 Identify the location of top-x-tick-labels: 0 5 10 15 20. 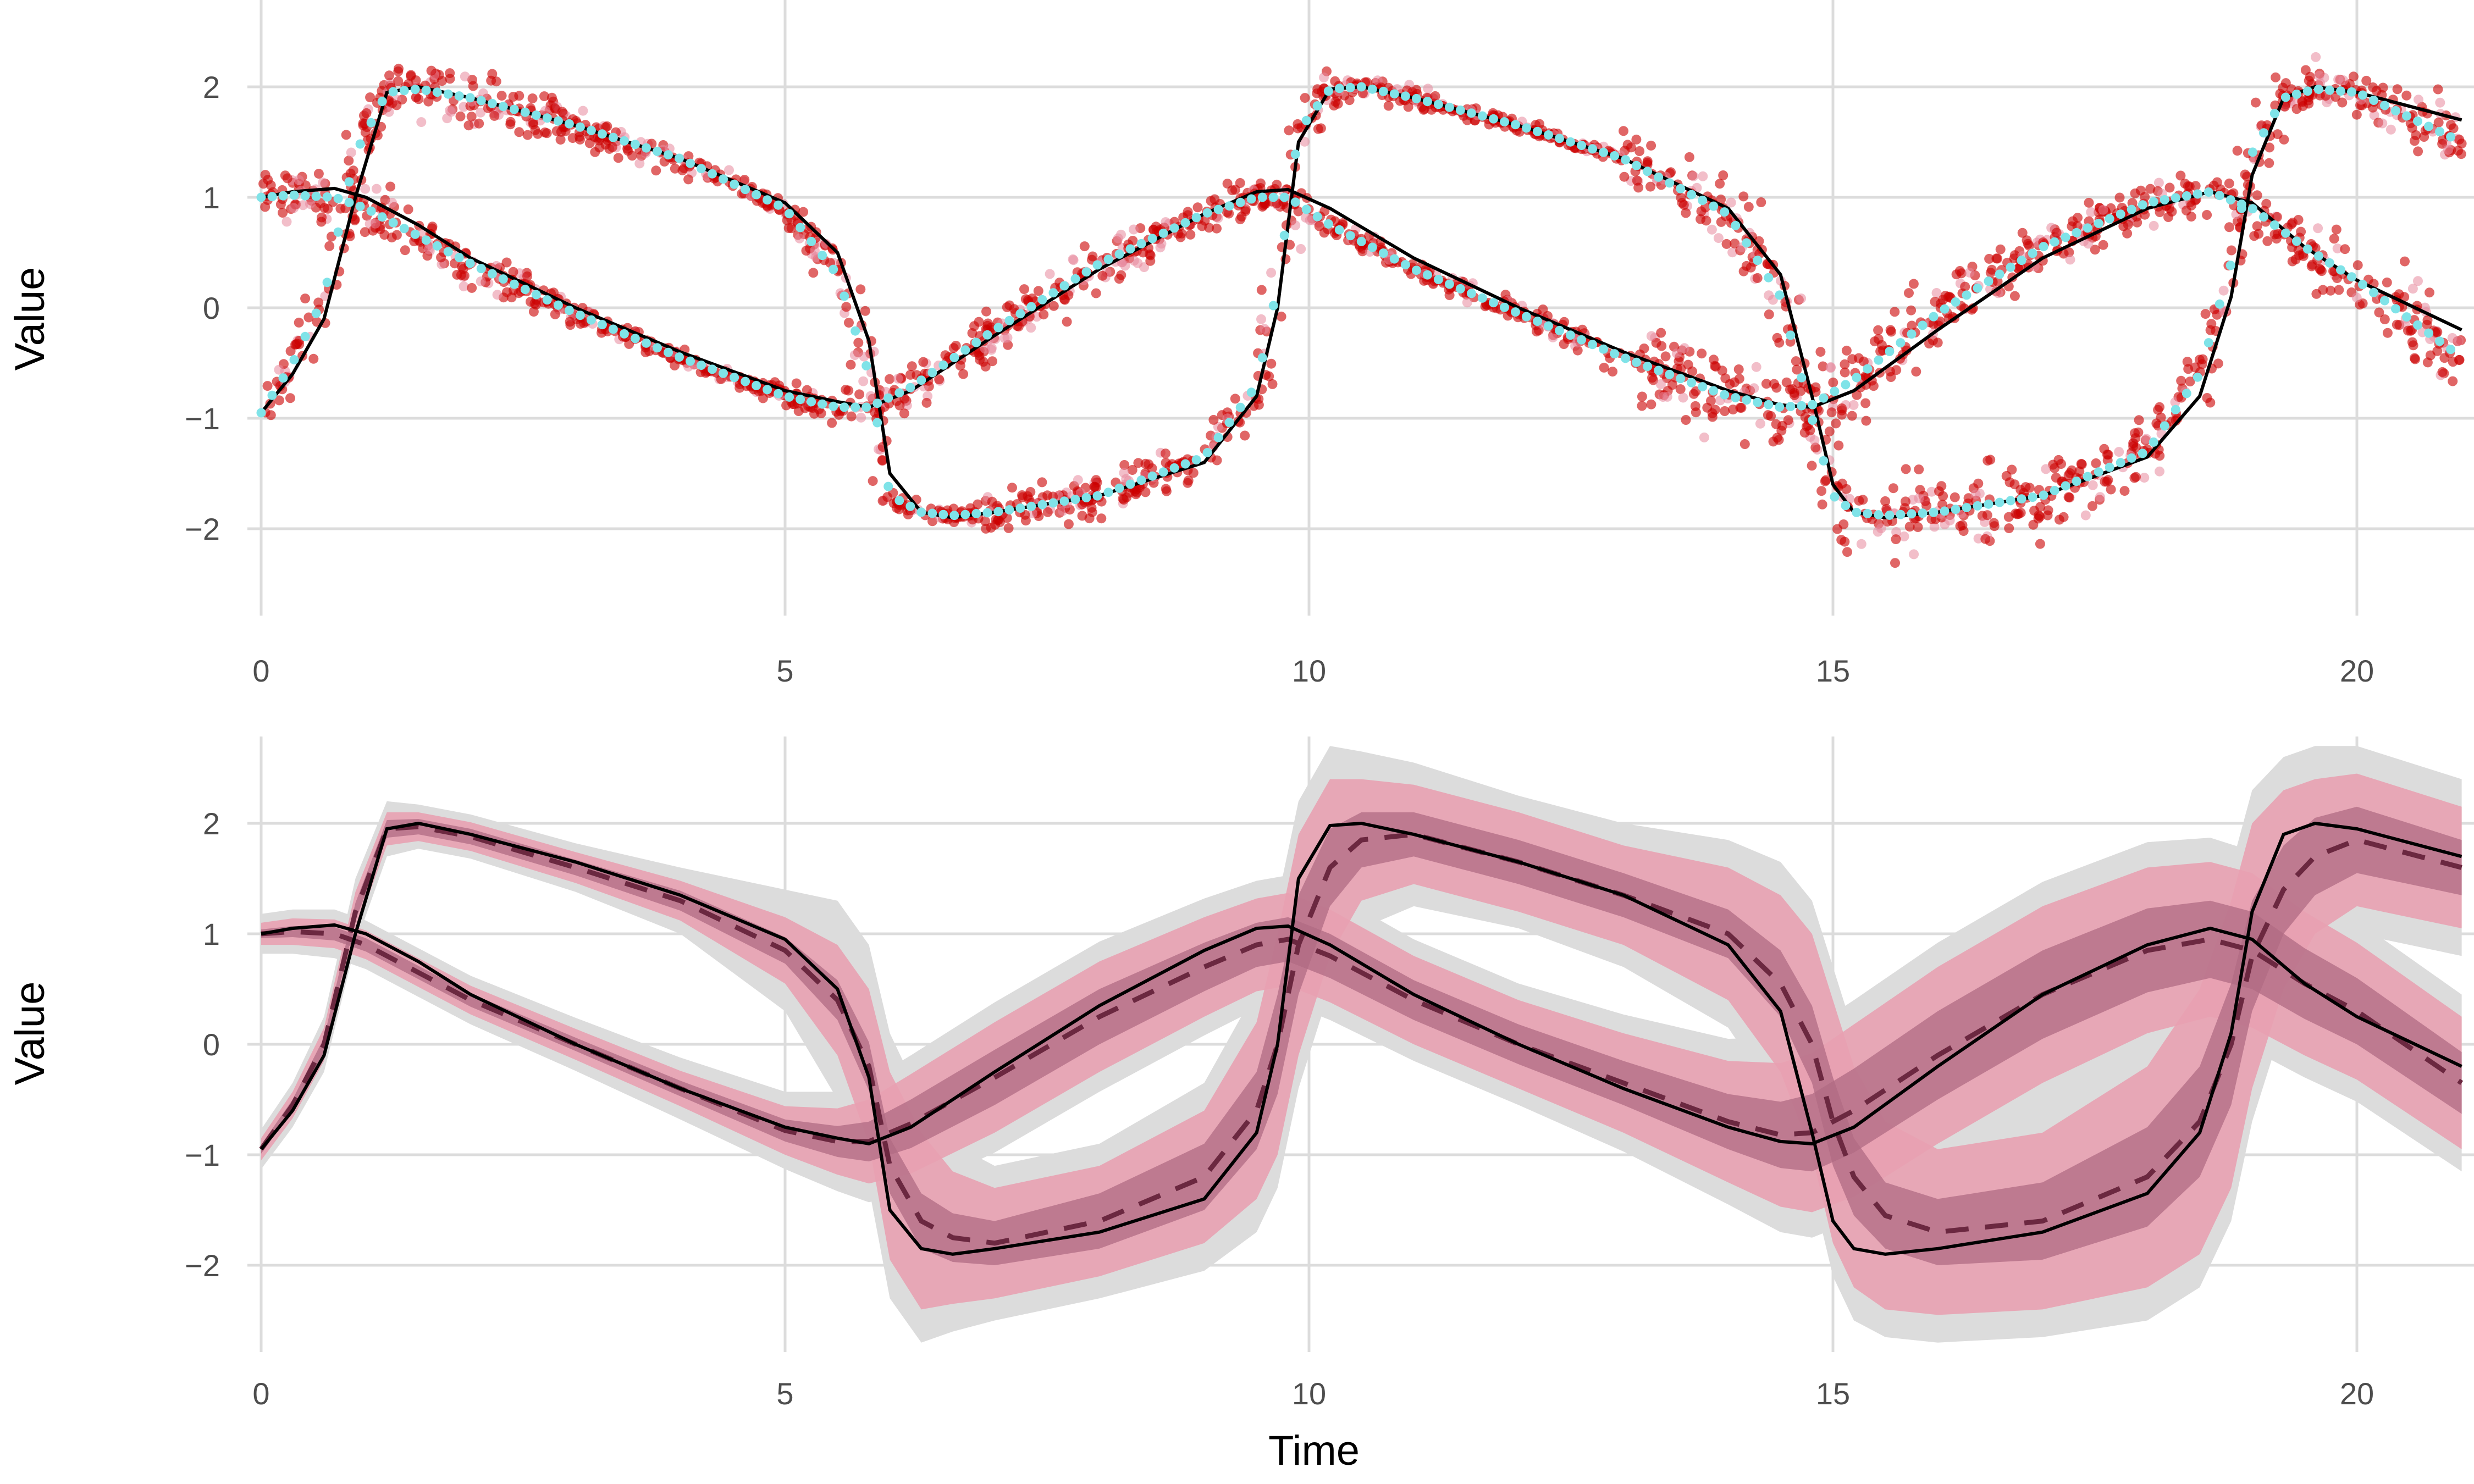
(1313, 671).